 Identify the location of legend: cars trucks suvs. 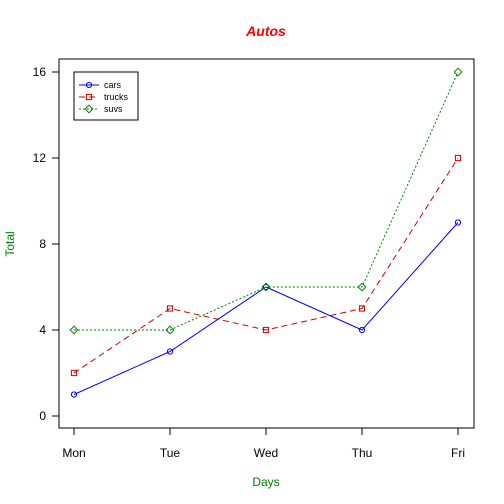
(106, 96).